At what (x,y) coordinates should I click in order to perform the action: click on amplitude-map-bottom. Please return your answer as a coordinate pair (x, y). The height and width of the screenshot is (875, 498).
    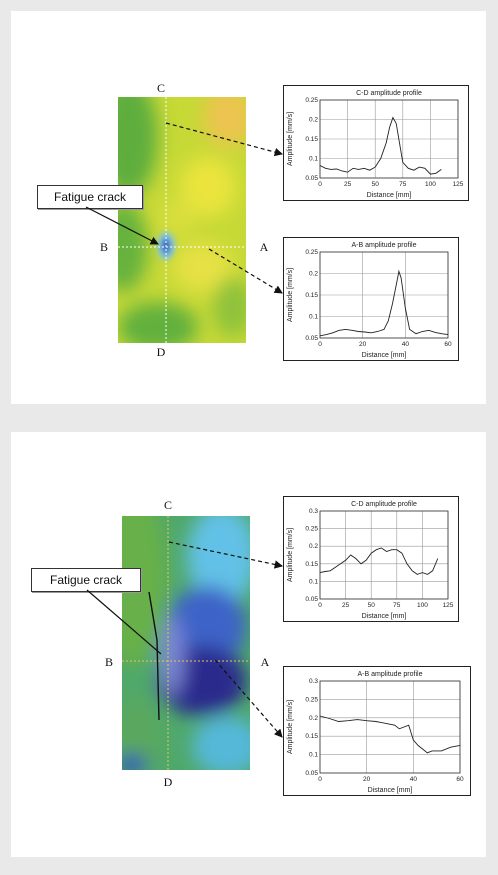
    Looking at the image, I should click on (186, 643).